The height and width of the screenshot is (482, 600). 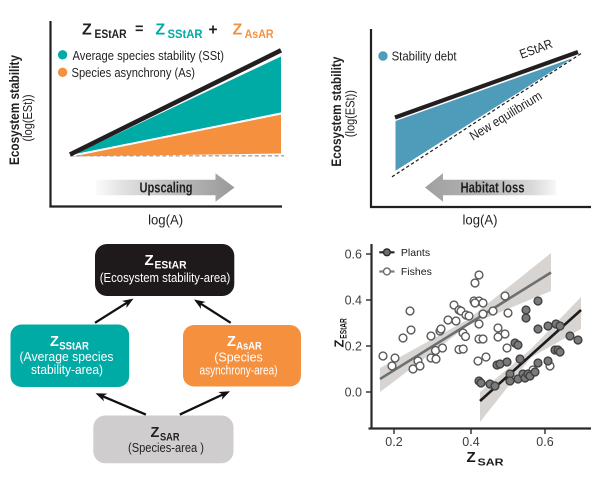 What do you see at coordinates (165, 278) in the screenshot?
I see `svg-text: (Ecosystem stability-area)` at bounding box center [165, 278].